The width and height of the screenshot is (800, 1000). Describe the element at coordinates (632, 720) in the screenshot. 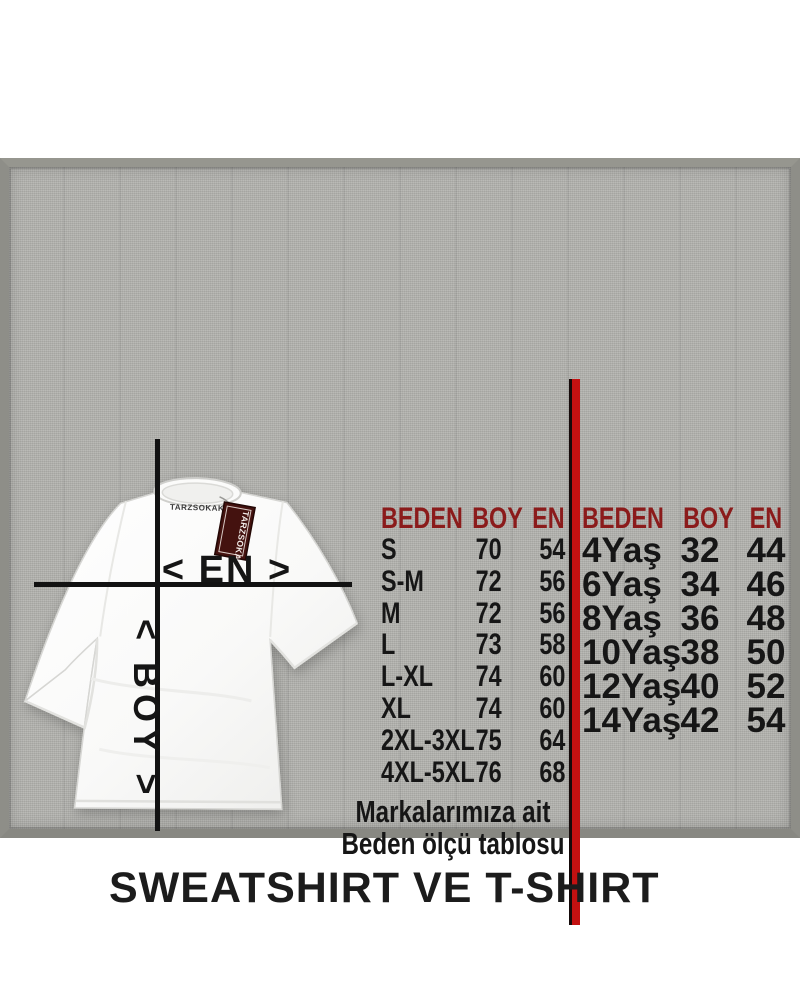

I see `size-cell: 14Yaş` at that location.